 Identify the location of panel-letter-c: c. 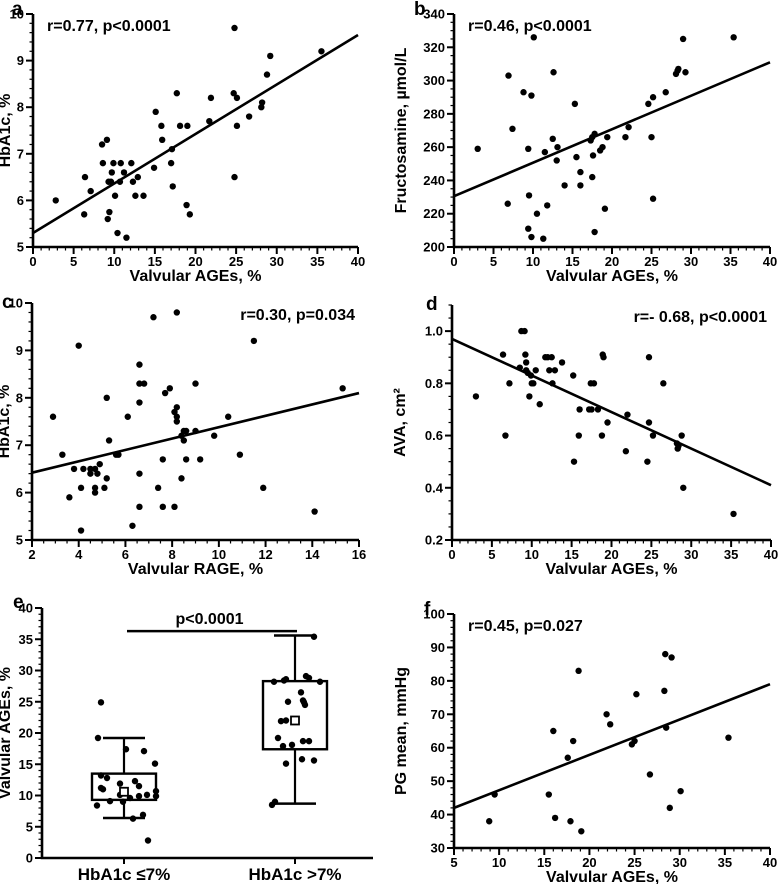
(7, 302).